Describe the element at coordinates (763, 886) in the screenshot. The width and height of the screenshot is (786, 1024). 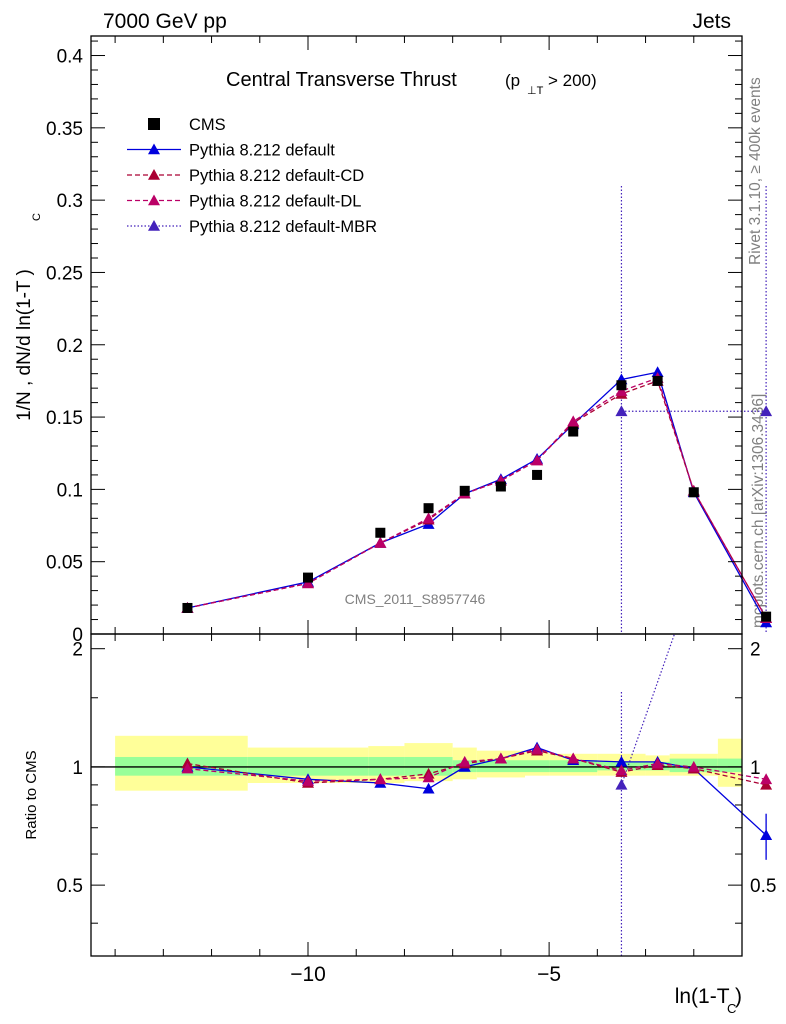
I see `ratio-tick-label-right: 0.5` at that location.